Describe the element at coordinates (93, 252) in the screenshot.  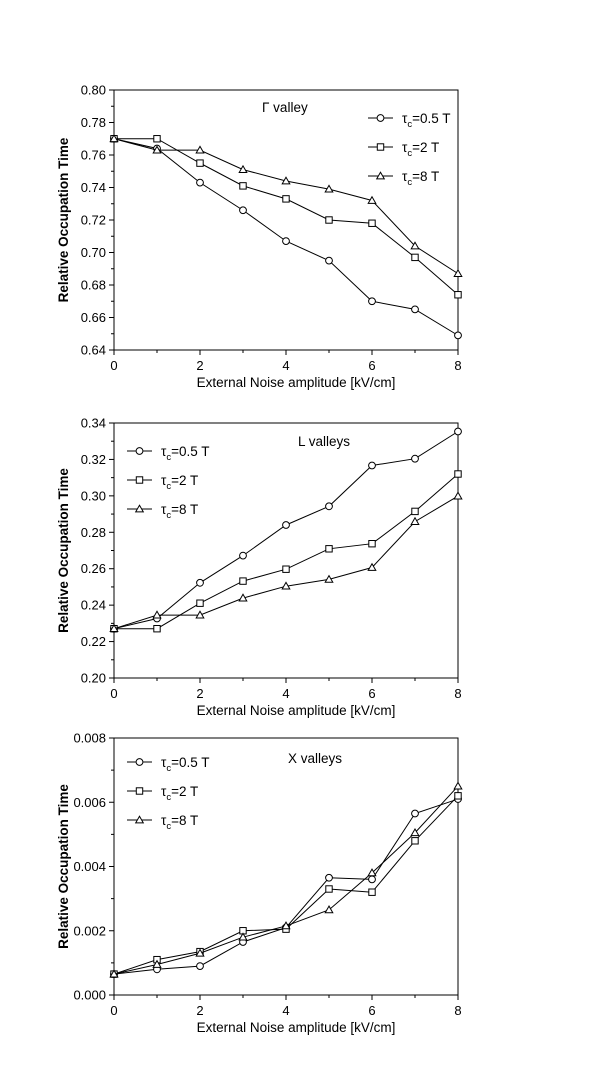
I see `y-tick-label: 0.70` at that location.